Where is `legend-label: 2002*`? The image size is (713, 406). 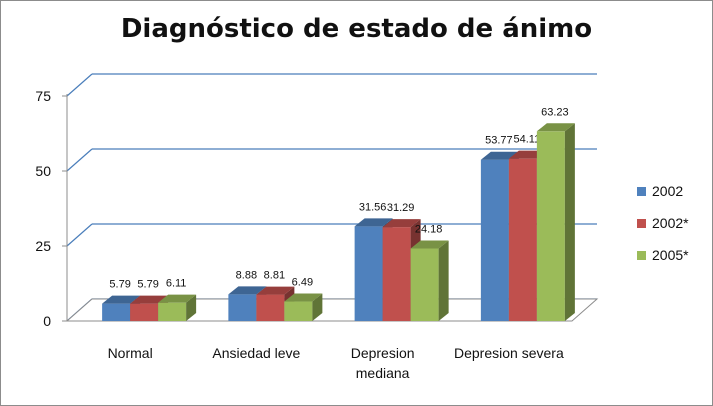
legend-label: 2002* is located at coordinates (670, 223).